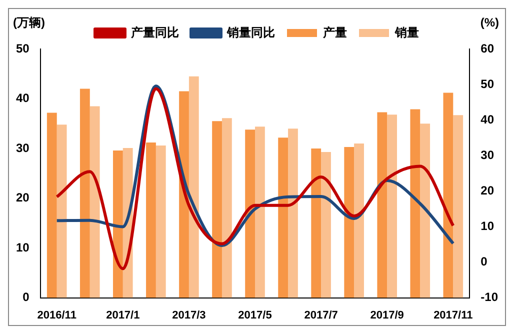 The width and height of the screenshot is (514, 334). I want to click on y-tick-label: 30, so click(23, 147).